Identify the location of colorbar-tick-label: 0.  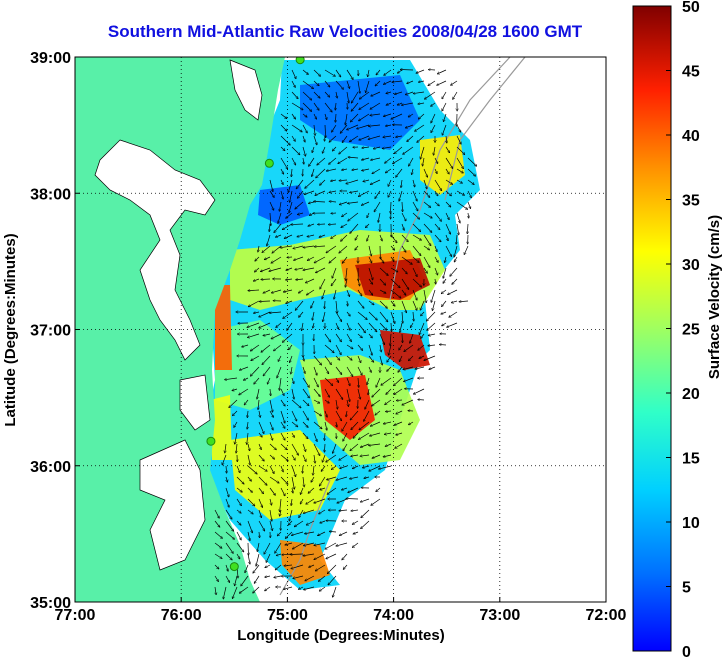
(686, 651).